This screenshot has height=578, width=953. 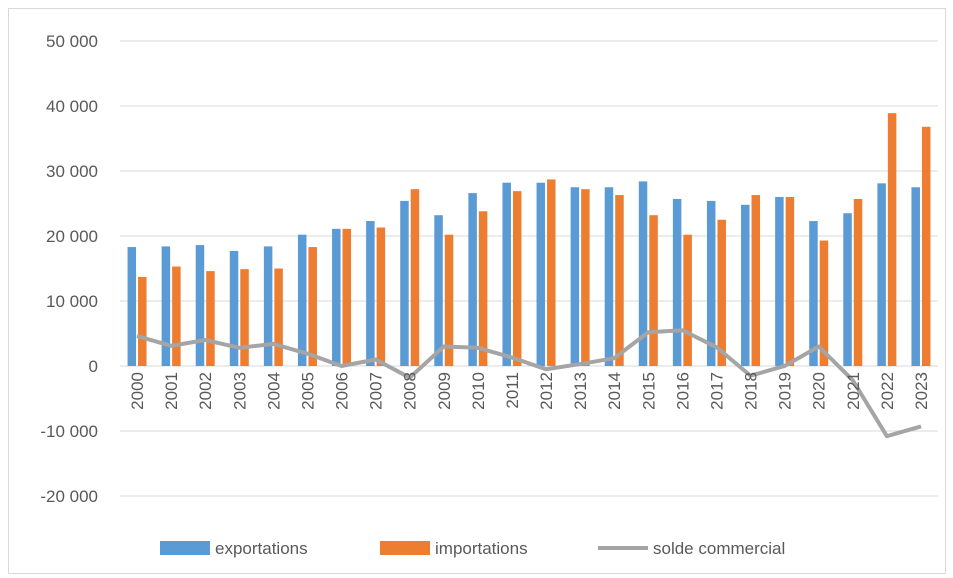 I want to click on bar-importations-2006, so click(x=347, y=297).